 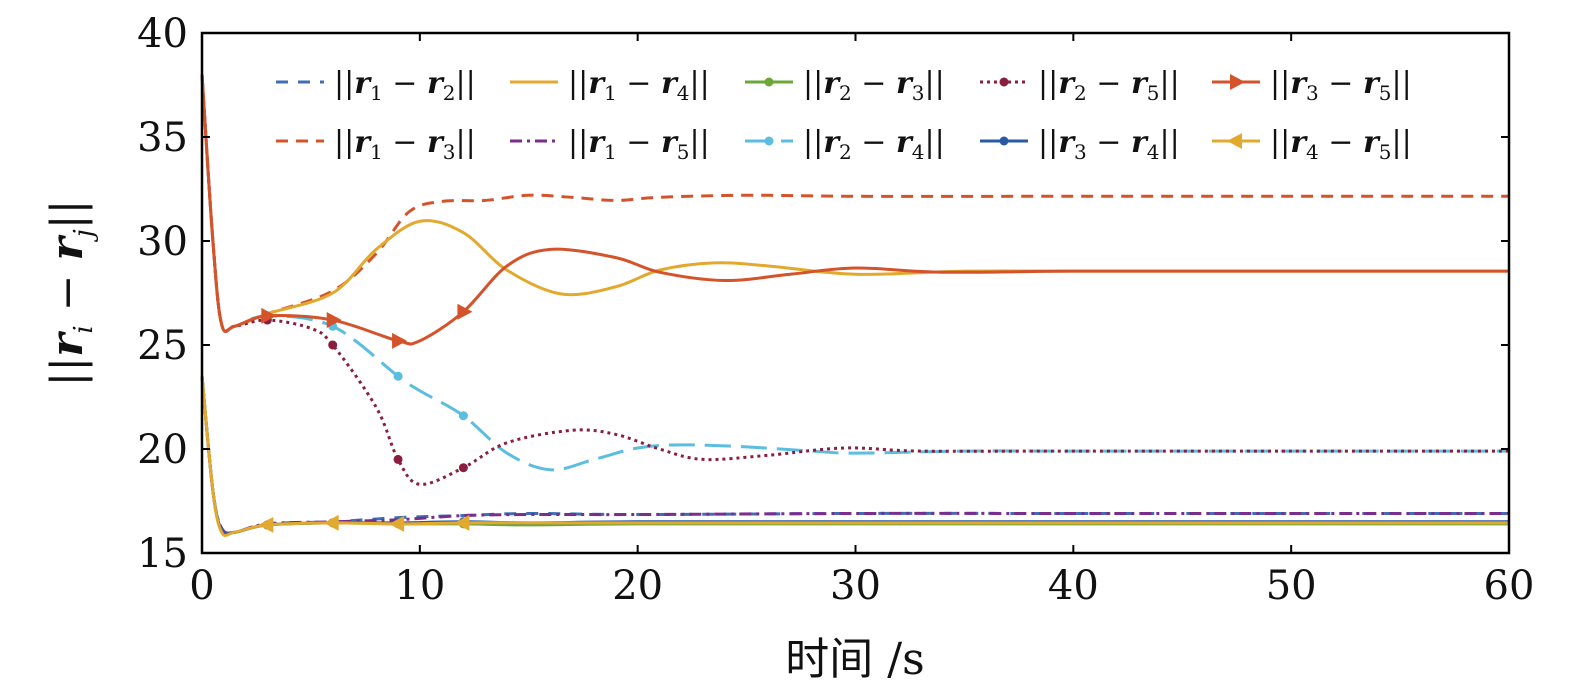 I want to click on x-tick-label: 10, so click(x=419, y=586).